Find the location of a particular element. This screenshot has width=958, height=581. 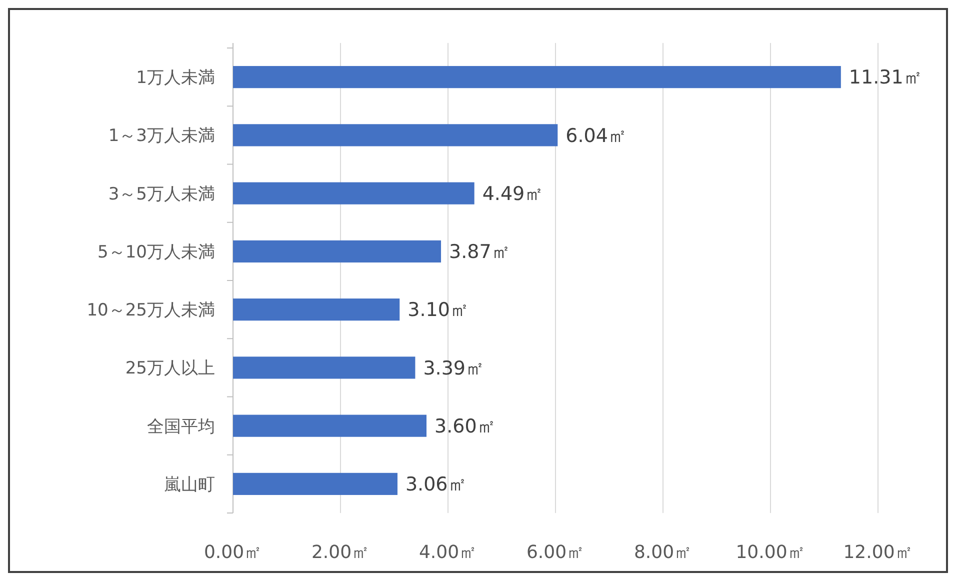

y-tick-label: 10～25万人未満 is located at coordinates (150, 310).